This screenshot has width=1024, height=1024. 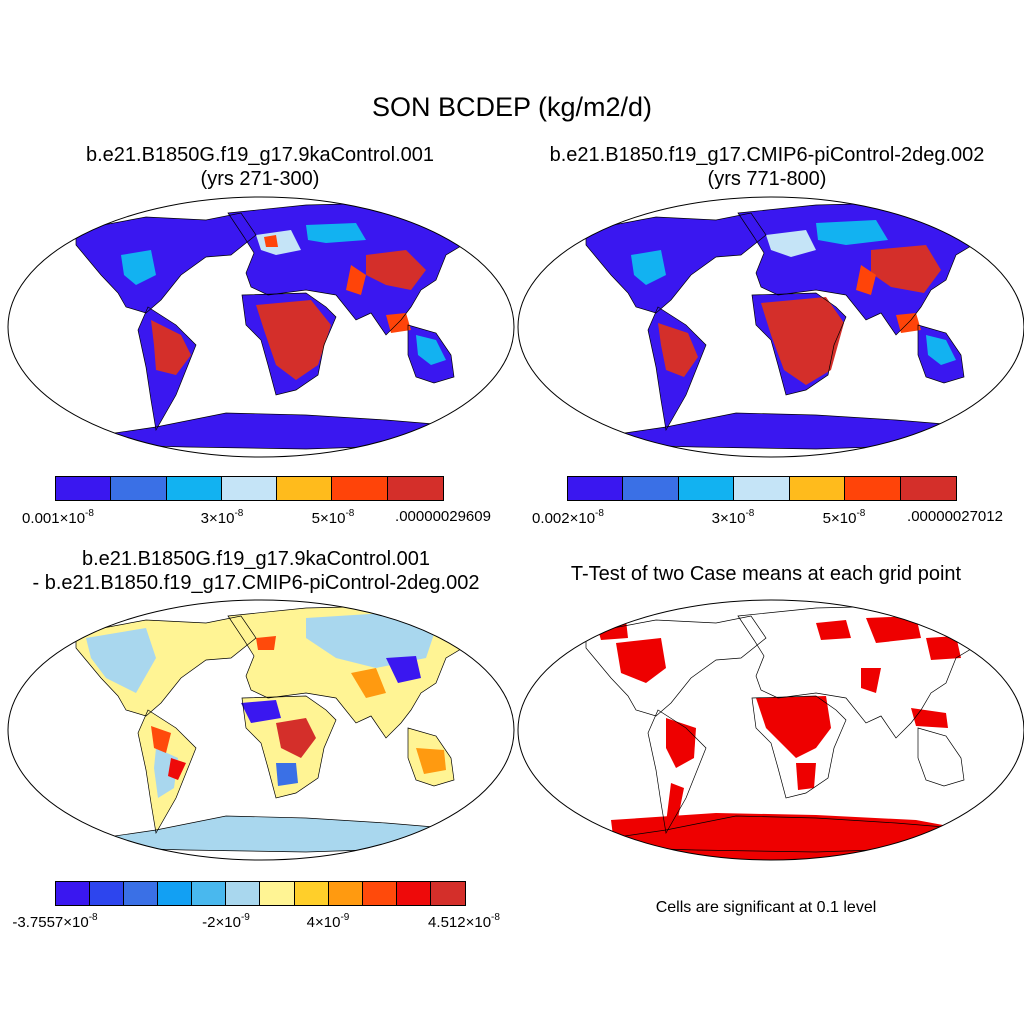 I want to click on panel-3-colorbar, so click(x=260, y=893).